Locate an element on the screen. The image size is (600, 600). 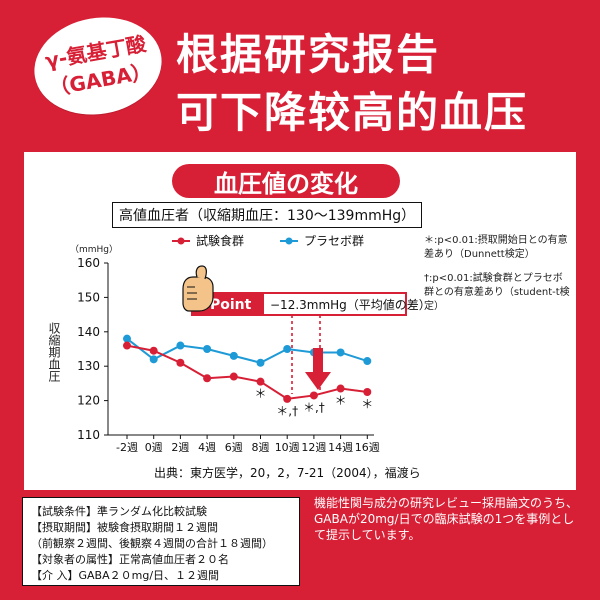
gaba-badge: γ-氨基丁酸 （GABA） is located at coordinates (98, 66).